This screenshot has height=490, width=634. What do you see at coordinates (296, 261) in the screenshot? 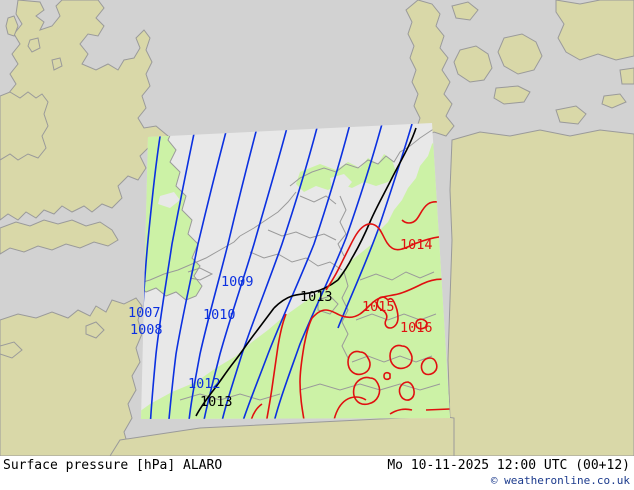
I see `border-be-fr` at bounding box center [296, 261].